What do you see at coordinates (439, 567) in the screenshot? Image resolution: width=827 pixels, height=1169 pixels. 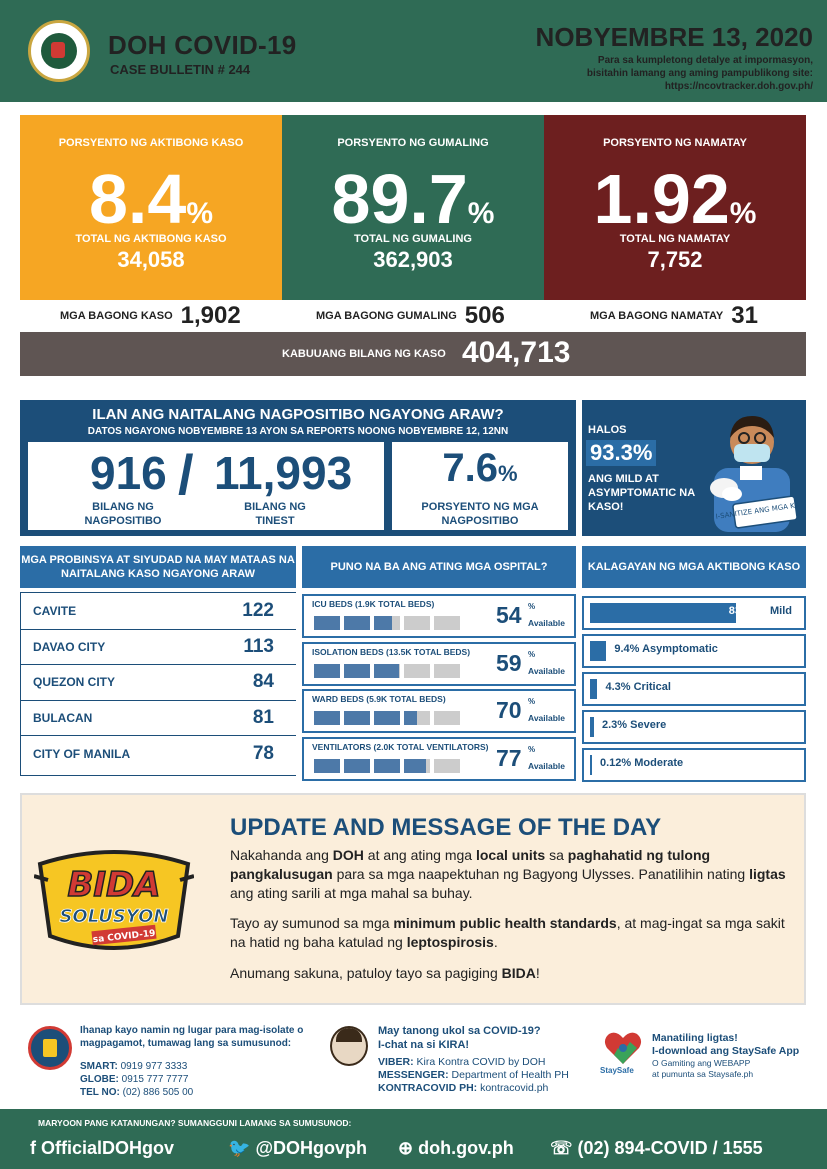 I see `hospitals-header: PUNO NA BA ANG ATING MGA OSPITAL?` at bounding box center [439, 567].